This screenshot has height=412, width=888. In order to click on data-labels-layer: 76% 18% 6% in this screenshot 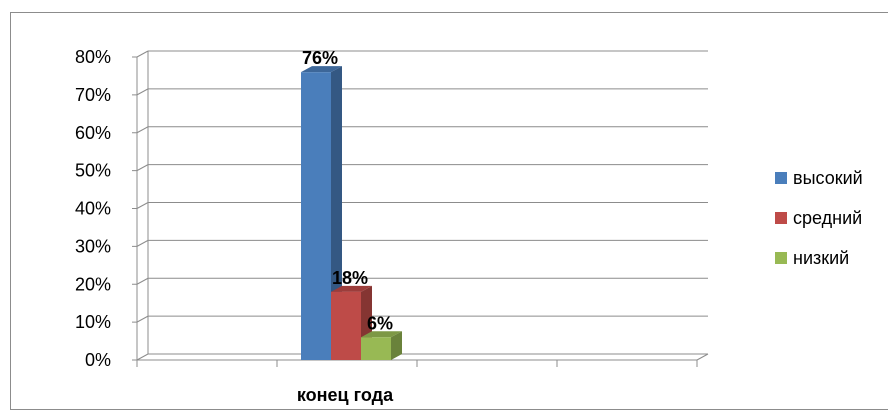, I will do `click(347, 190)`.